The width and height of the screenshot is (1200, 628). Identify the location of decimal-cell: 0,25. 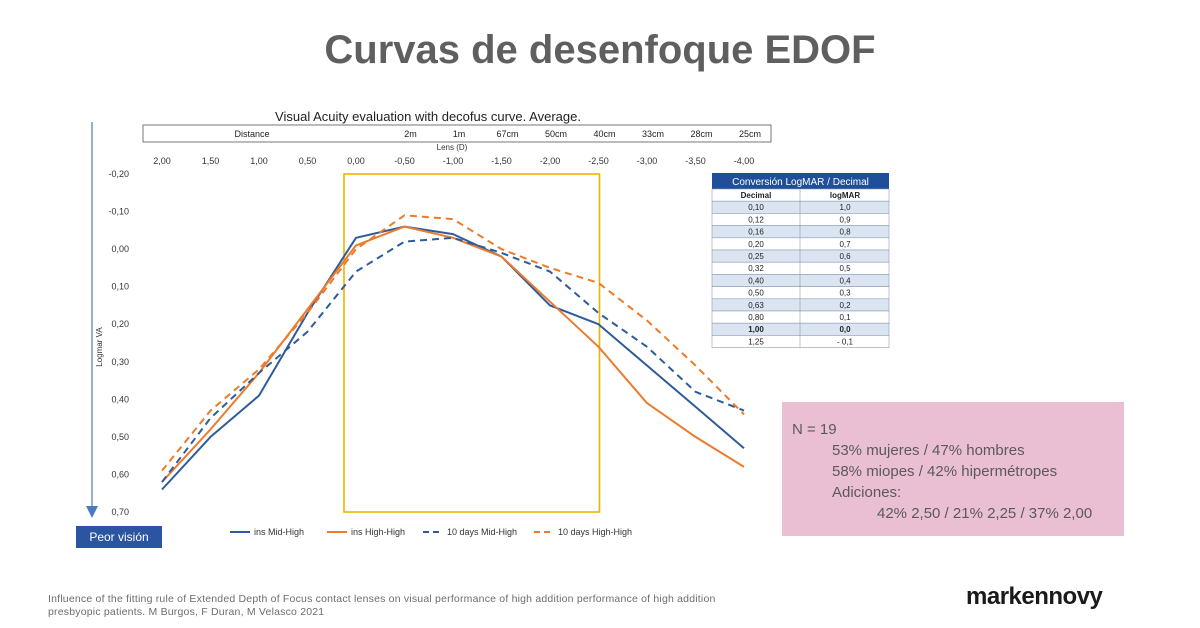
(756, 256).